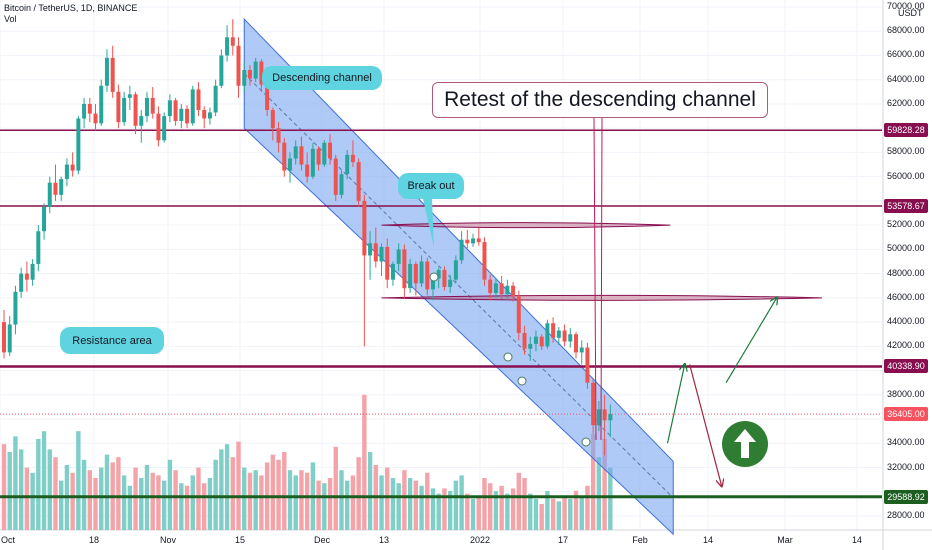  What do you see at coordinates (526, 225) in the screenshot?
I see `ellipse-zone` at bounding box center [526, 225].